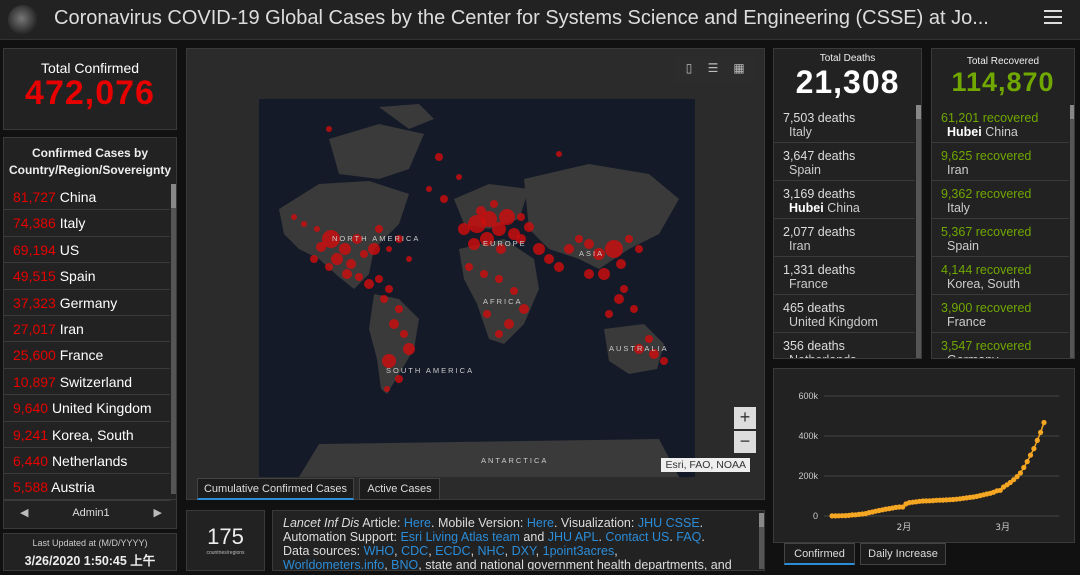 This screenshot has width=1080, height=575. Describe the element at coordinates (87, 461) in the screenshot. I see `country-list-item: 6,440 Netherlands` at that location.